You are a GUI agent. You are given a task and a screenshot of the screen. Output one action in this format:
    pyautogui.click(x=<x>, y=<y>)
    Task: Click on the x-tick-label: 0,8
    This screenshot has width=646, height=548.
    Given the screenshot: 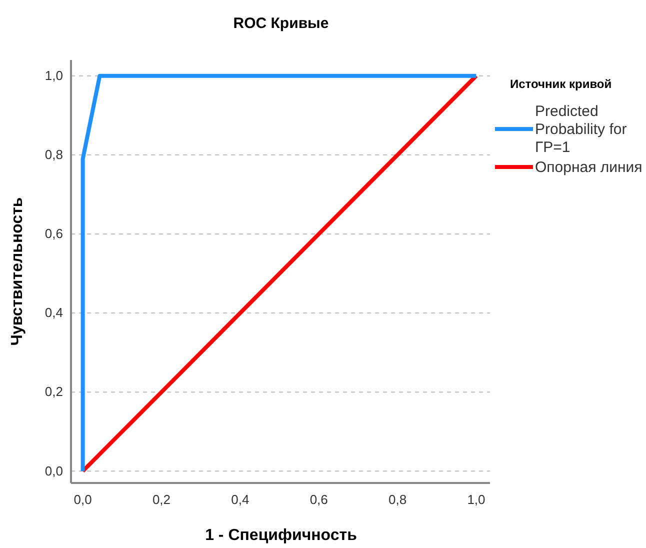 What is the action you would take?
    pyautogui.click(x=397, y=500)
    